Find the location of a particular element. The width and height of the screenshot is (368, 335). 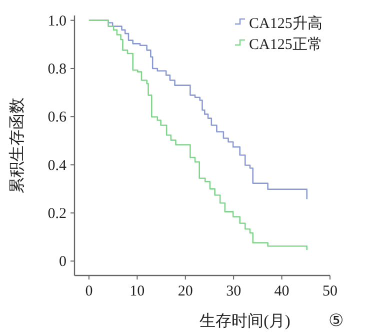

y-axis-title: 累积生存函数 is located at coordinates (17, 146).